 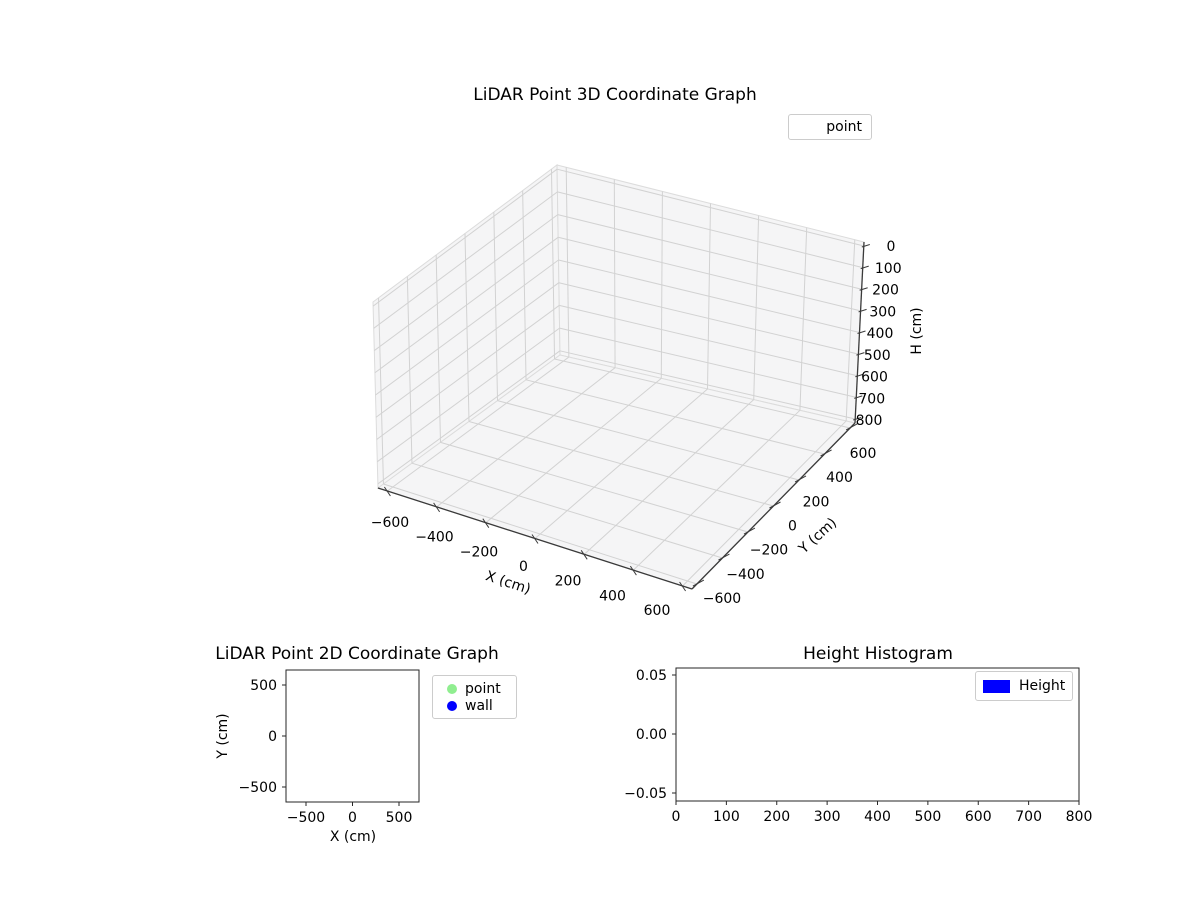 I want to click on hist-tick-labels: 0 100 200 300 400 500 600 700 800 0.05 0.00 −0.05, so click(x=858, y=746).